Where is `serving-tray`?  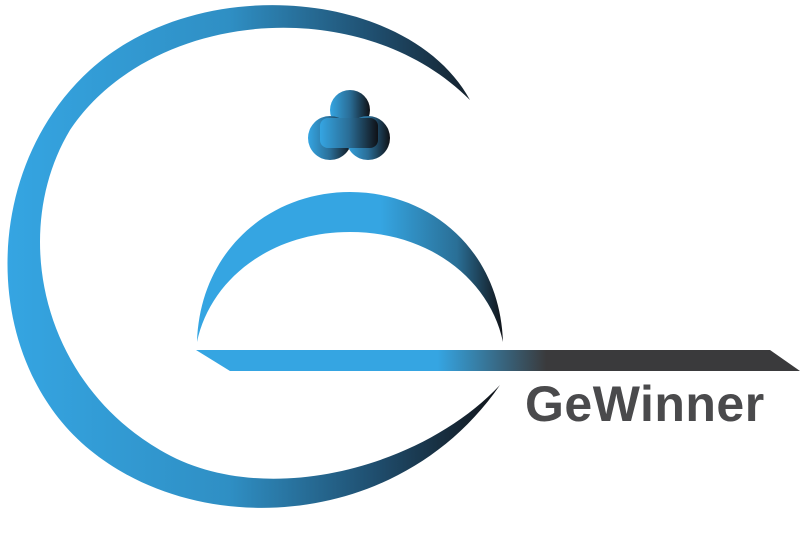 serving-tray is located at coordinates (498, 360).